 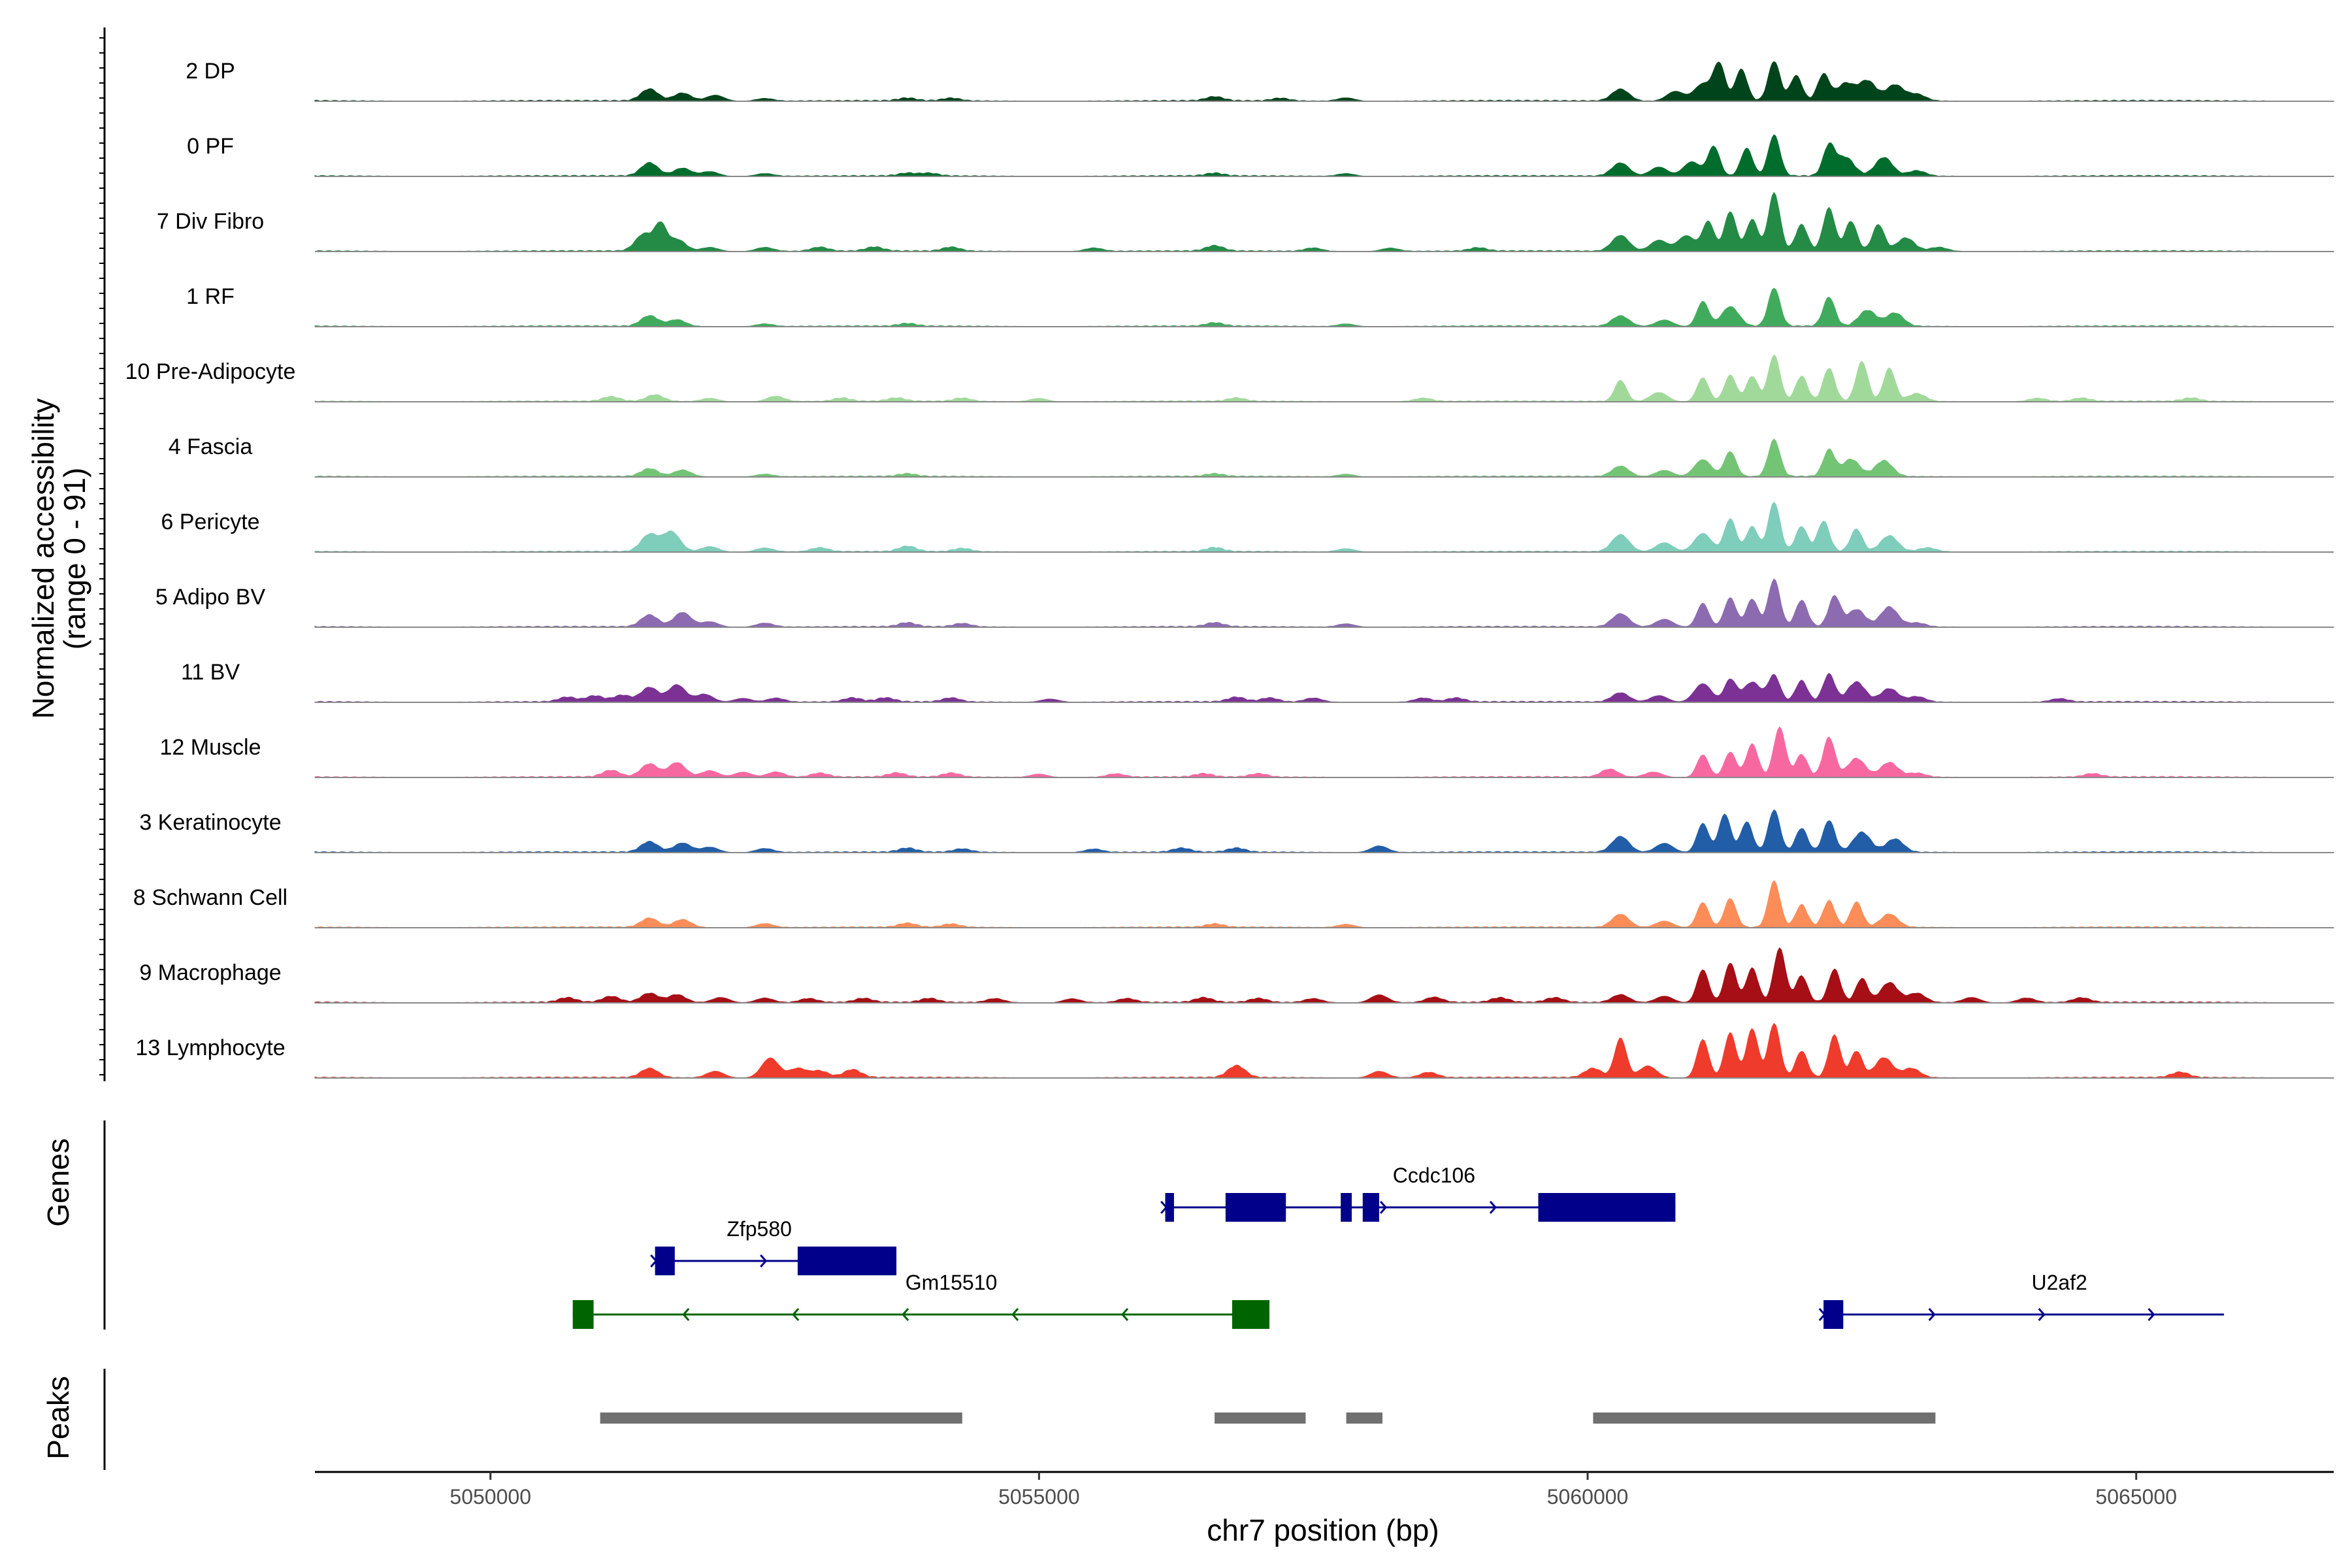 I want to click on track: 6 Pericyte, so click(x=1247, y=527).